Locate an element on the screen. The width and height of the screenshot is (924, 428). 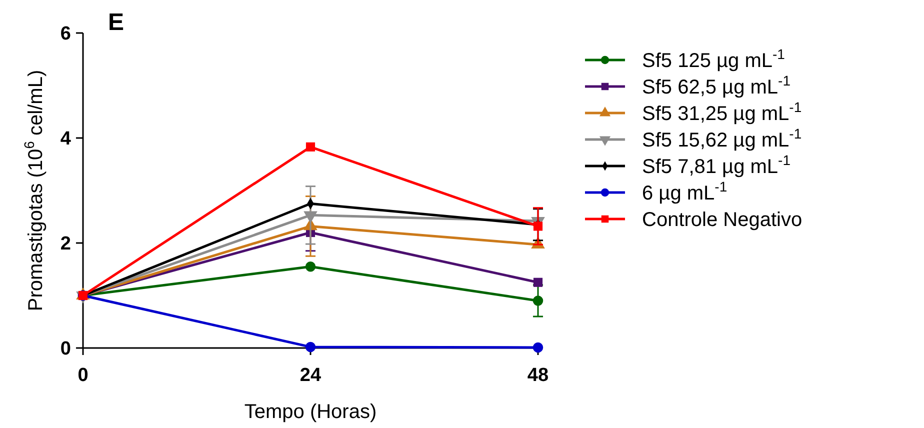
y-tick-label: 0 is located at coordinates (65, 349).